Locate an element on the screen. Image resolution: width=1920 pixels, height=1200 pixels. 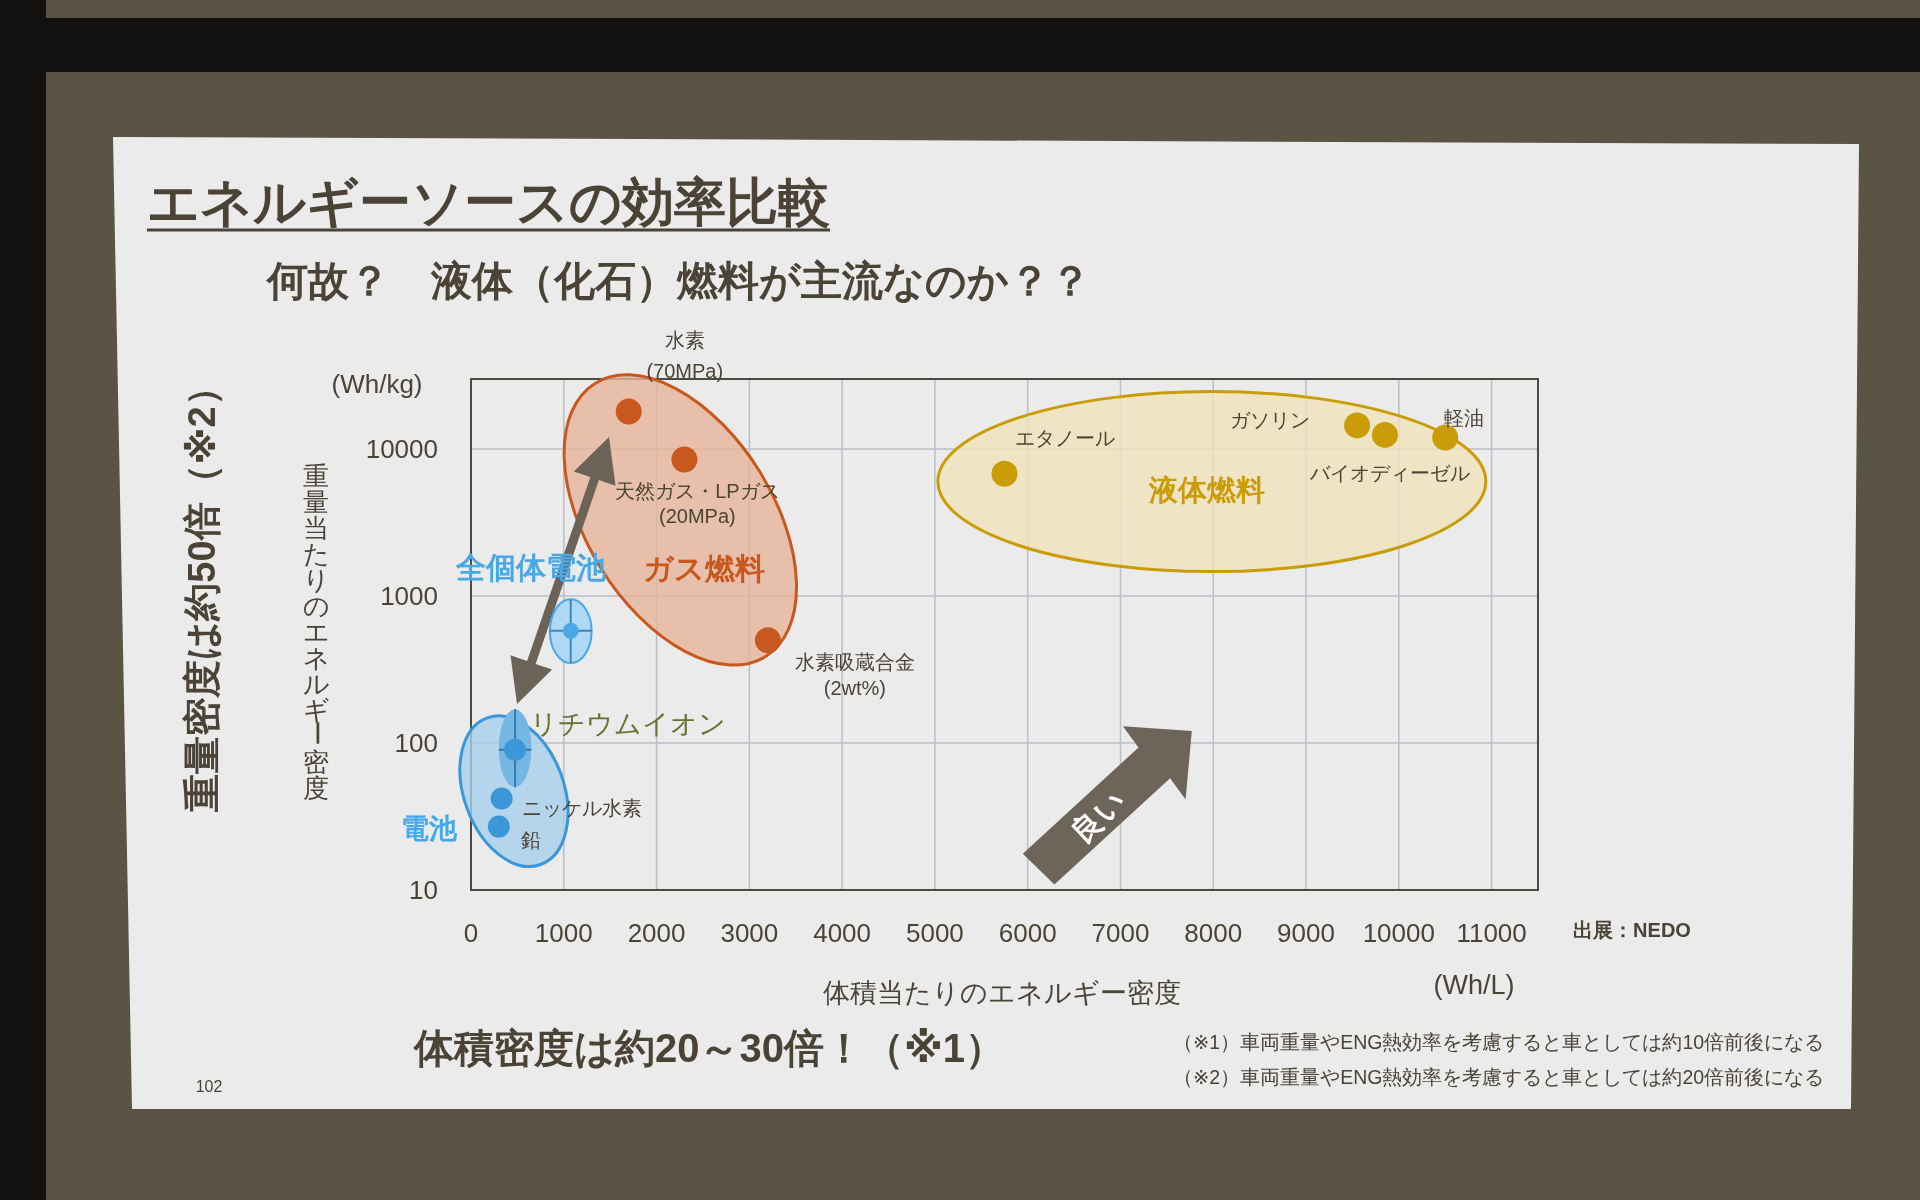
x-tick-label: 3000 is located at coordinates (749, 933).